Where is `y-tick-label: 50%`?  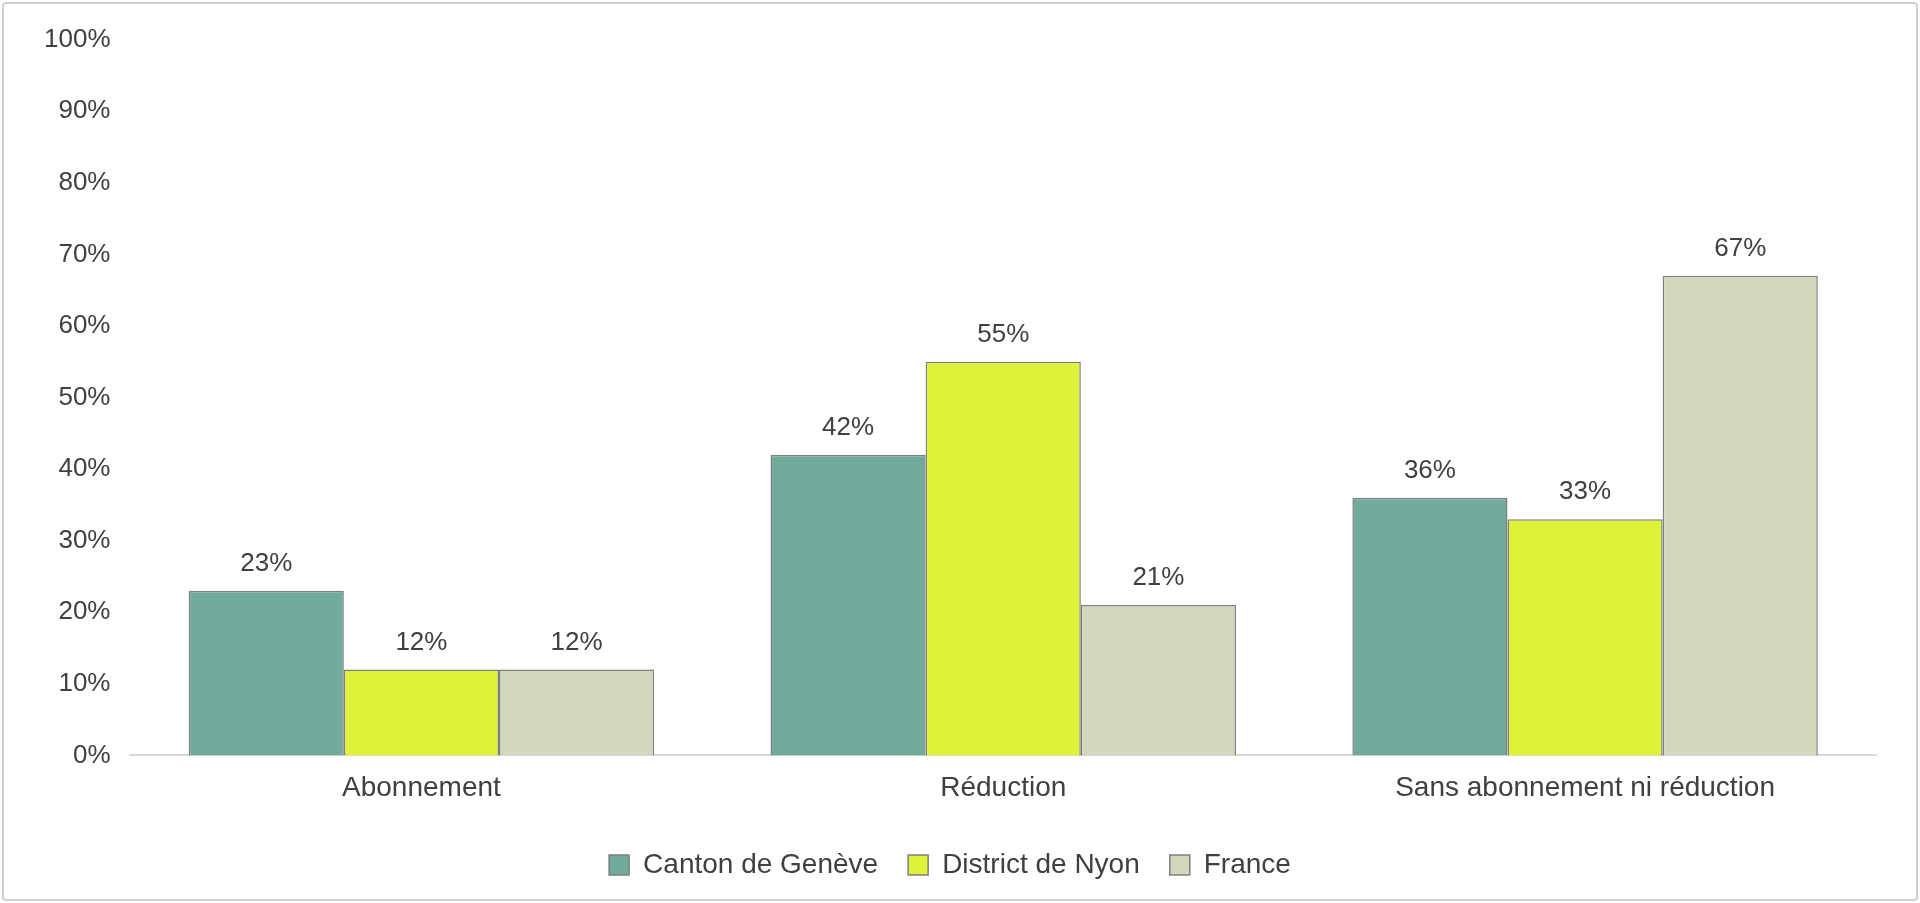
y-tick-label: 50% is located at coordinates (84, 395).